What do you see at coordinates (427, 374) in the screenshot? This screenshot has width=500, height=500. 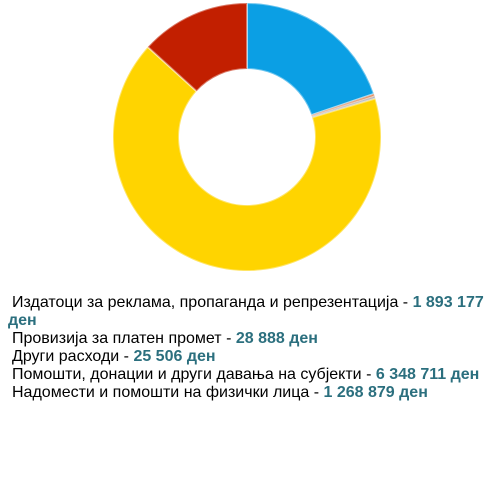 I see `legend-value: 6 348 711 ден` at bounding box center [427, 374].